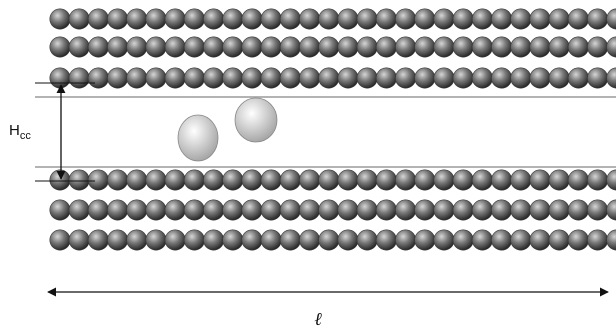 Image resolution: width=616 pixels, height=329 pixels. What do you see at coordinates (198, 138) in the screenshot?
I see `mobile-particle` at bounding box center [198, 138].